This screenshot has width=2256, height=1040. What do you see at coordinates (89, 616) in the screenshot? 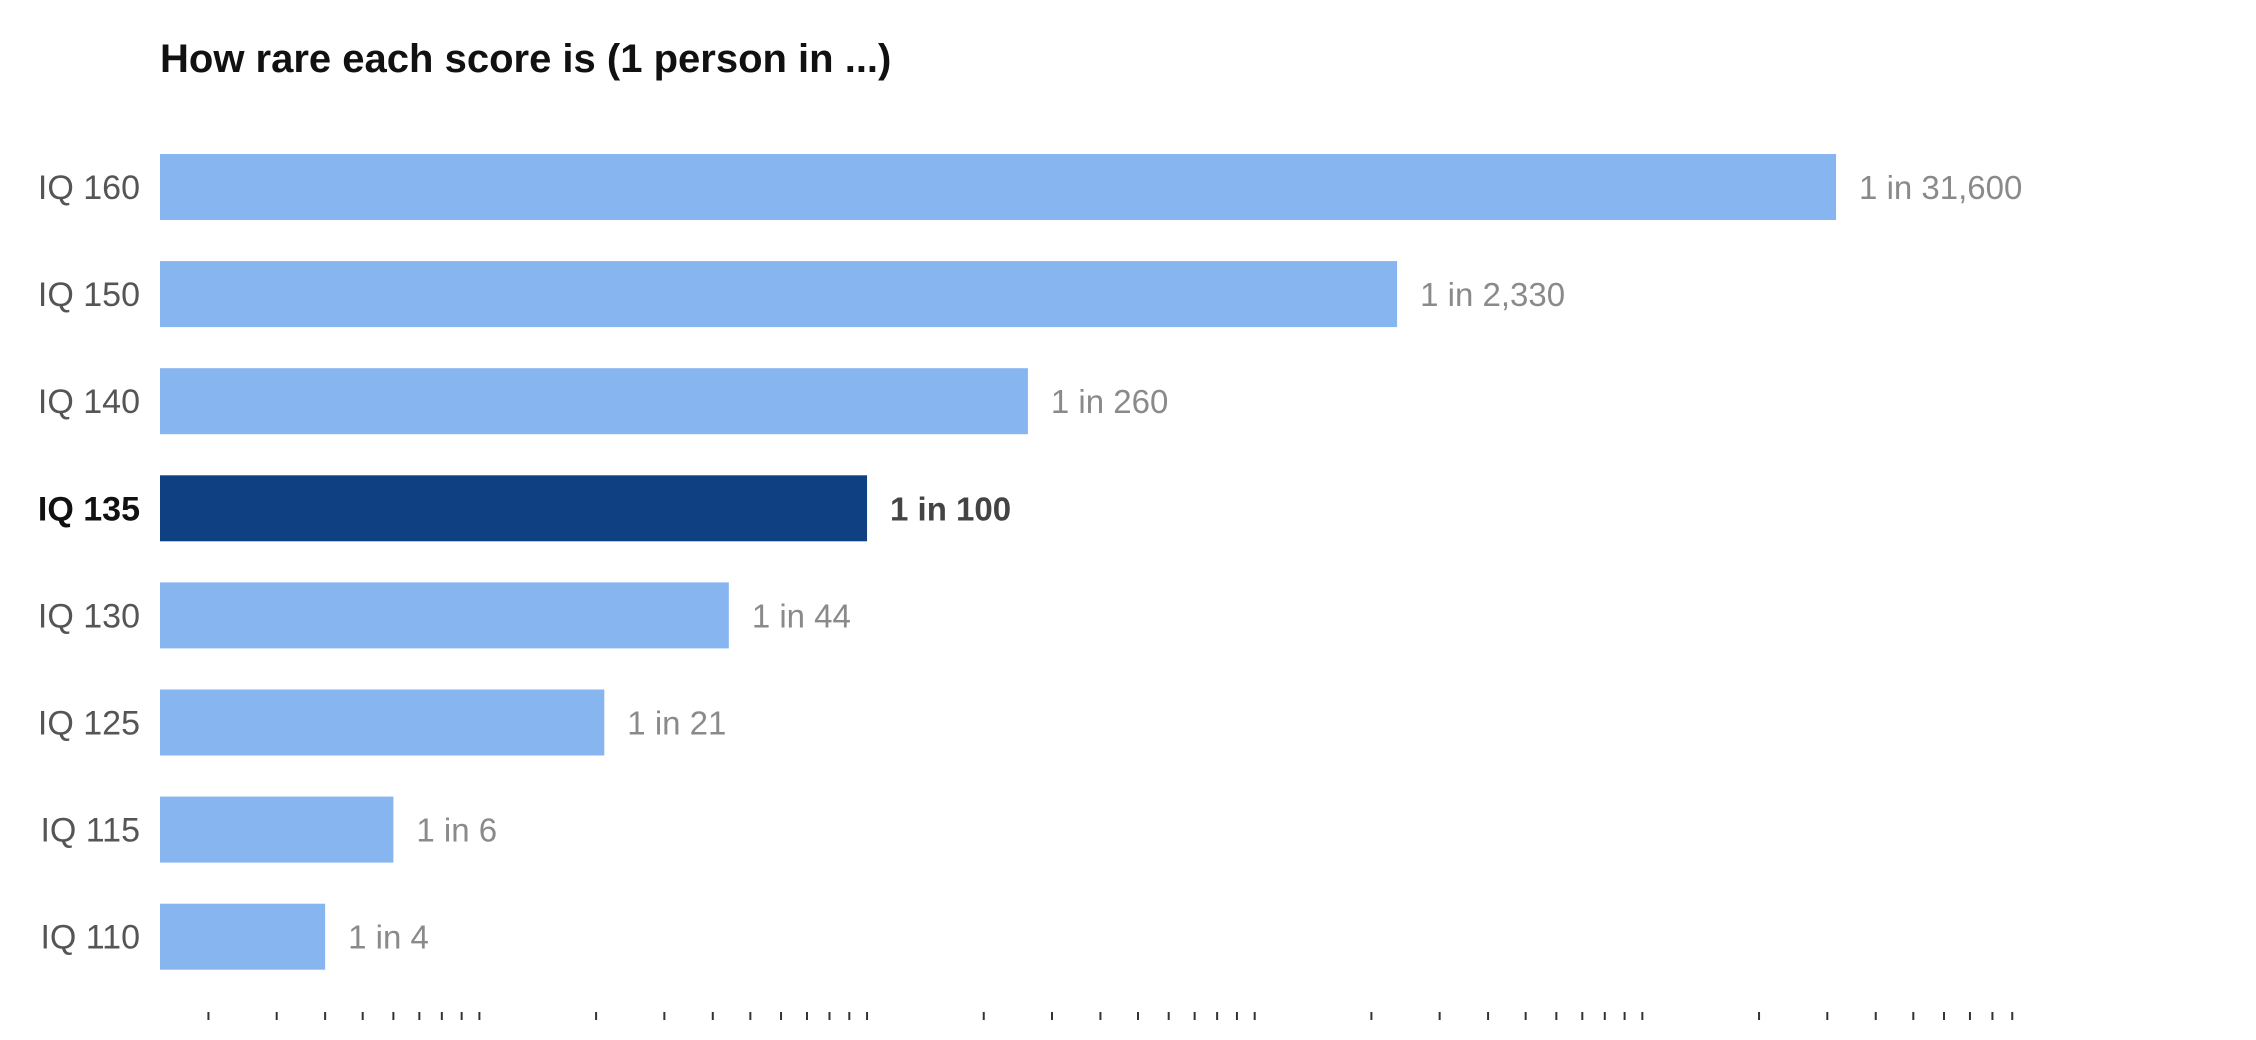
I see `category-label: IQ 130` at bounding box center [89, 616].